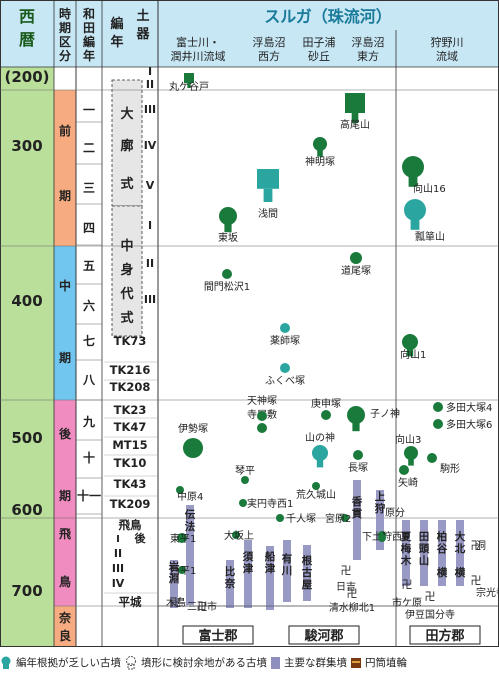 The width and height of the screenshot is (499, 675). I want to click on svg-text: 奈, so click(230, 583).